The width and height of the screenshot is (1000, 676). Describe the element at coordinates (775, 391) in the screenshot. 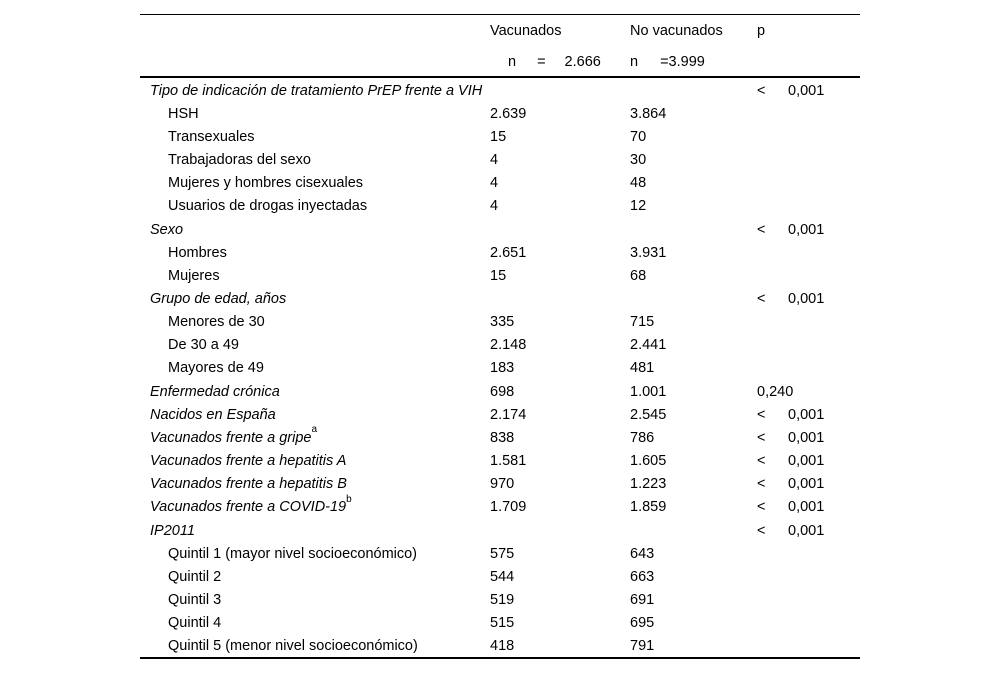

I see `p-number: 0,240` at that location.